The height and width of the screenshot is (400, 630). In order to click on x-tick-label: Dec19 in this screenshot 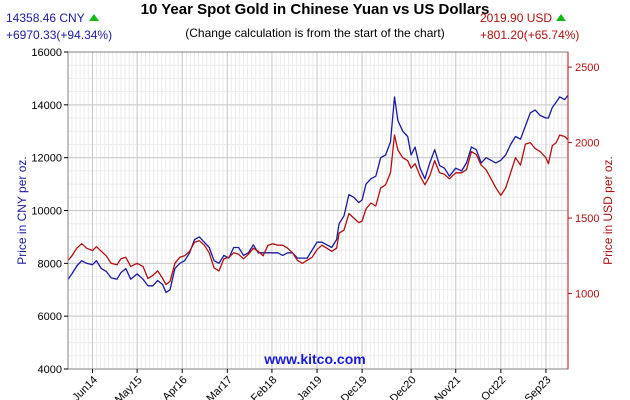, I will do `click(354, 387)`.